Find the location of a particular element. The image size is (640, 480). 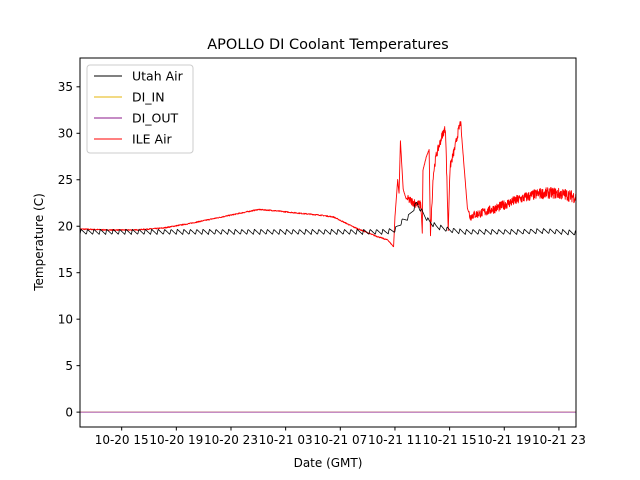

y-tick-label: 10 is located at coordinates (65, 319).